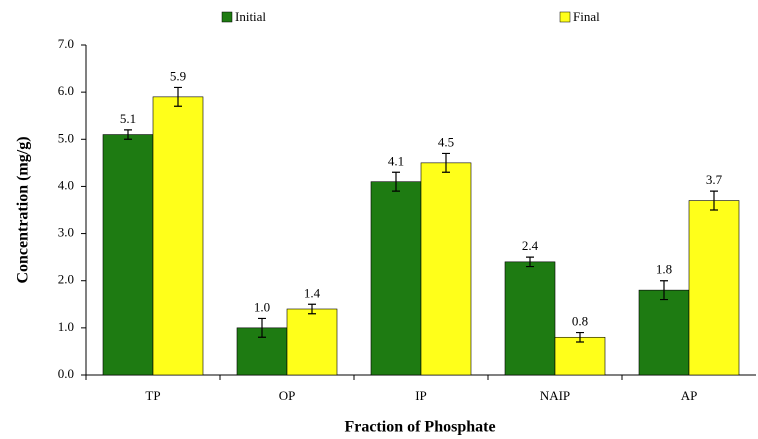 Image resolution: width=758 pixels, height=439 pixels. Describe the element at coordinates (312, 292) in the screenshot. I see `value-label: 1.4` at that location.